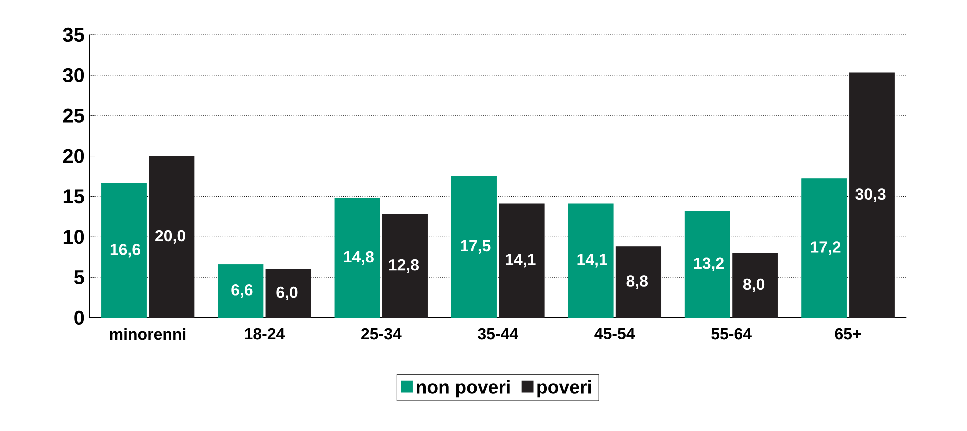  What do you see at coordinates (732, 334) in the screenshot?
I see `x-tick-label: 55-64` at bounding box center [732, 334].